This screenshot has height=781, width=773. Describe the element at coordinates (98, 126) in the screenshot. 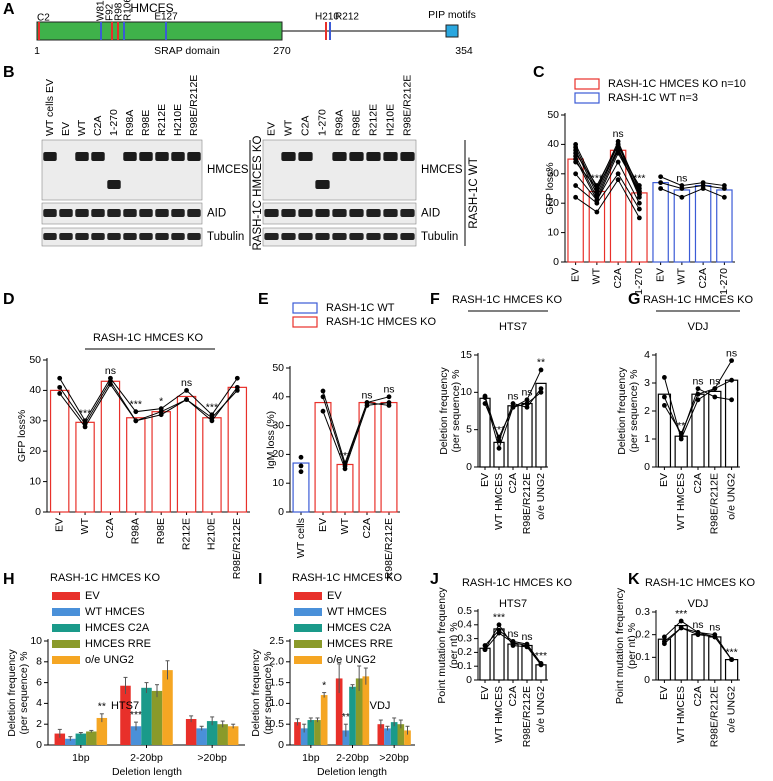

I see `lane-label: C2A` at that location.